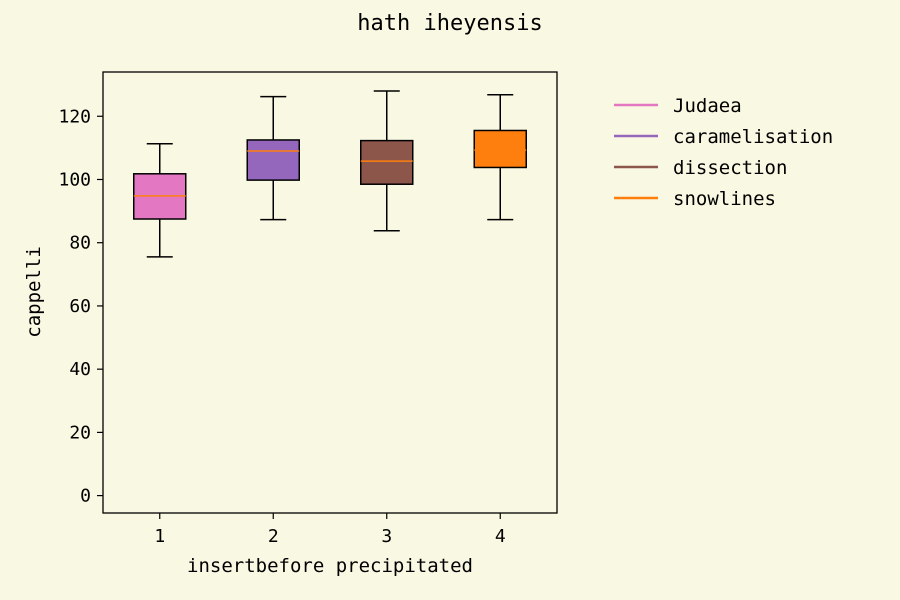  Describe the element at coordinates (34, 292) in the screenshot. I see `y-axis-title: cappelli` at that location.